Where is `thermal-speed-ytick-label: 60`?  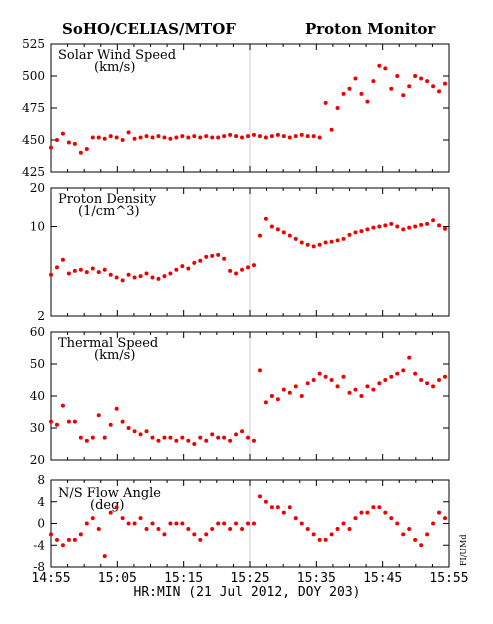 thermal-speed-ytick-label: 60 is located at coordinates (37, 332).